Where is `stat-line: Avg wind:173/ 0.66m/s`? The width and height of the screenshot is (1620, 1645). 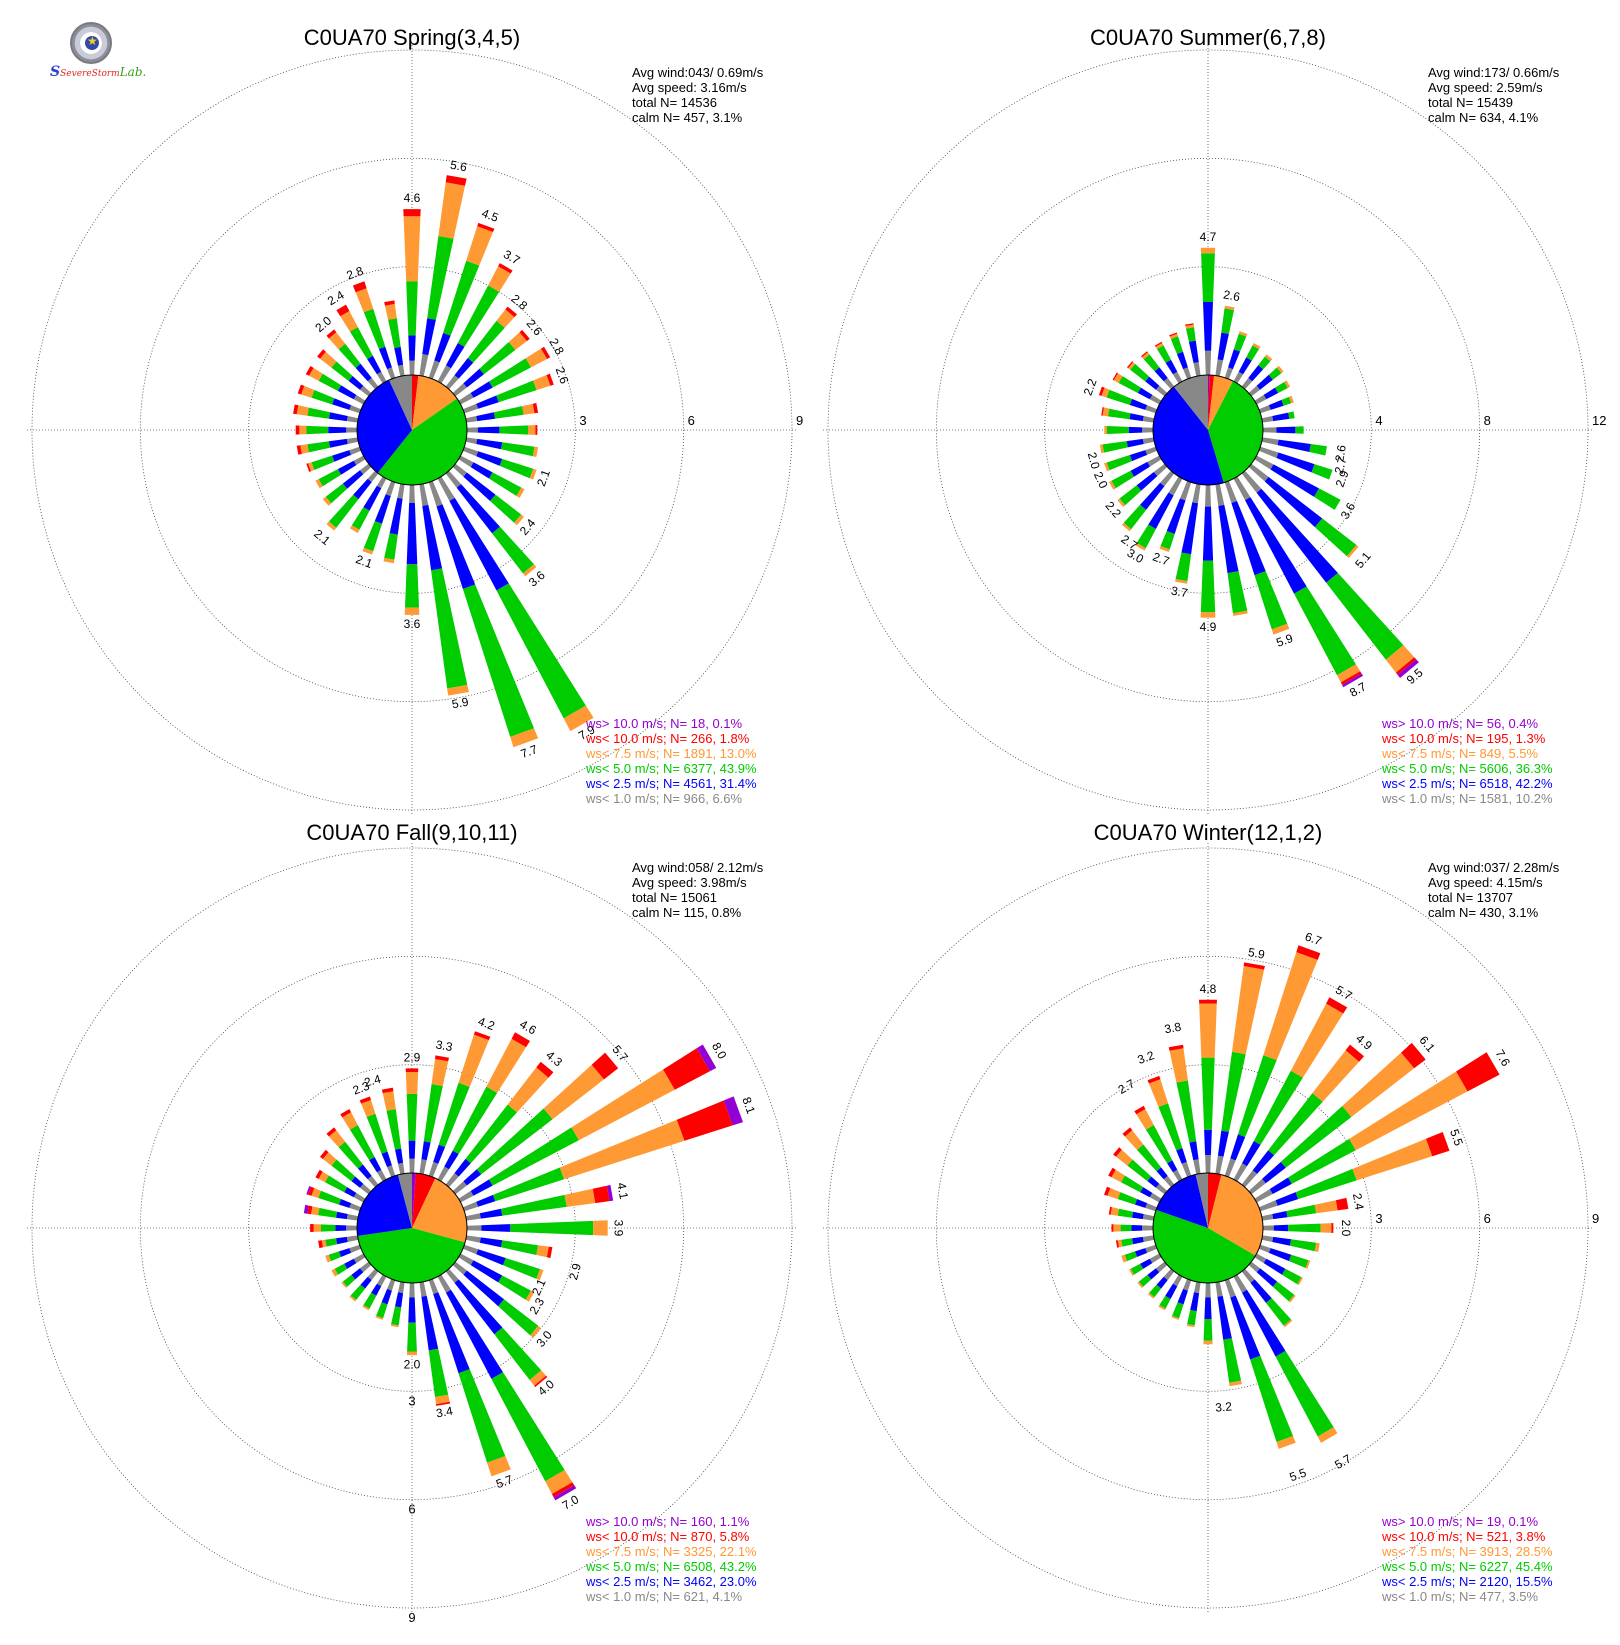 stat-line: Avg wind:173/ 0.66m/s is located at coordinates (1494, 72).